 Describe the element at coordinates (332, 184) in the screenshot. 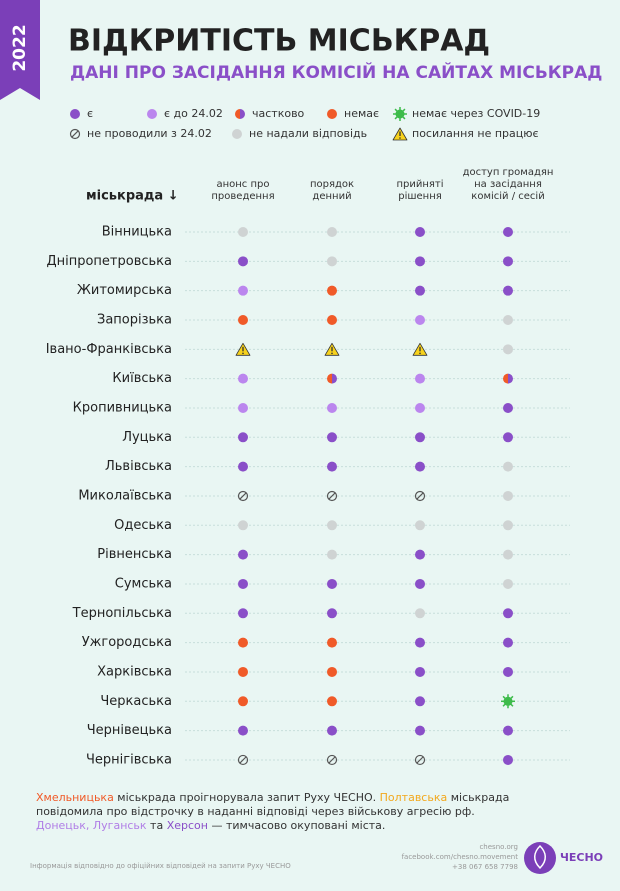

I see `column-header: порядок` at that location.